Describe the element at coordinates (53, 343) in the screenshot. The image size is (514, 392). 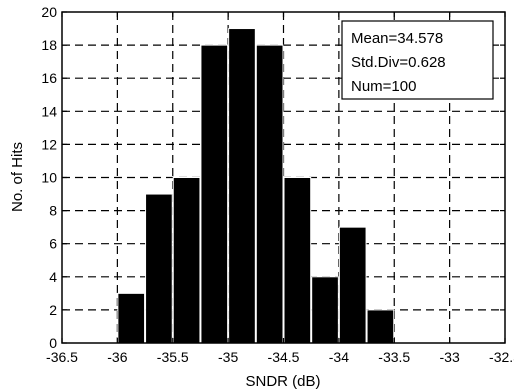
I see `y-tick-label: 0` at that location.